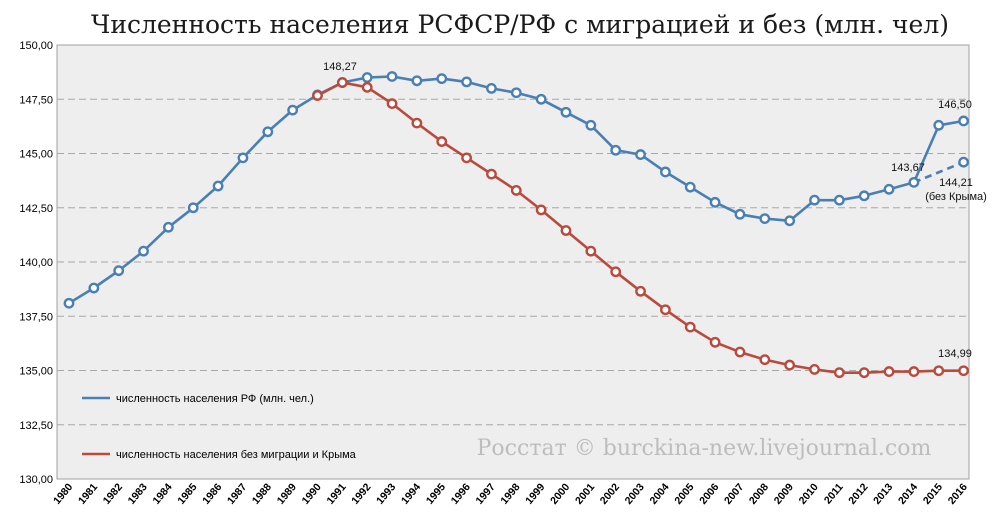  What do you see at coordinates (939, 172) in the screenshot?
I see `series-line-dashed` at bounding box center [939, 172].